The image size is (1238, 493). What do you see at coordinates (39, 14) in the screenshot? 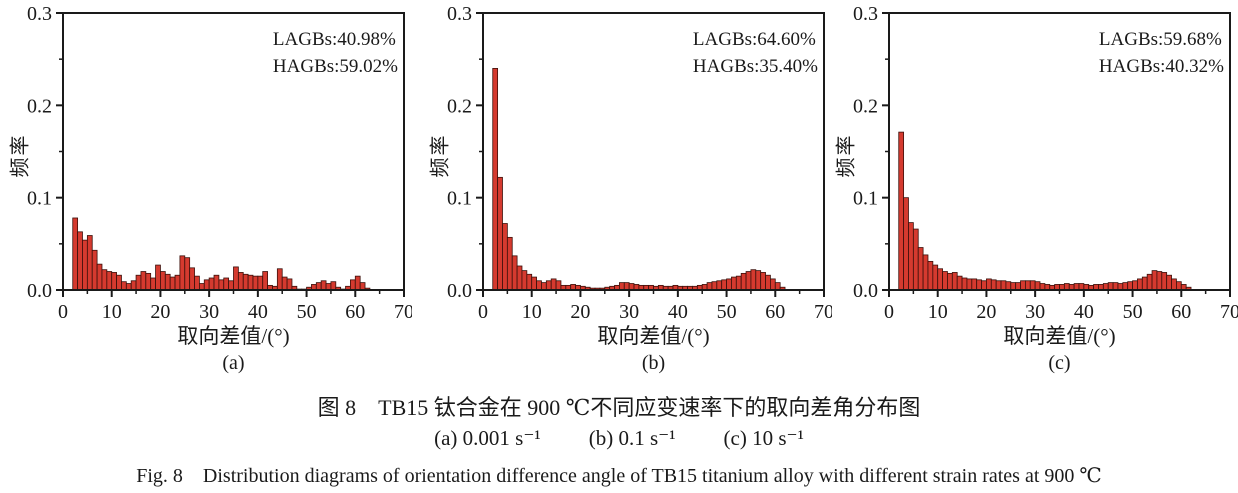
I see `y-tick-label: 0.3` at bounding box center [39, 14].